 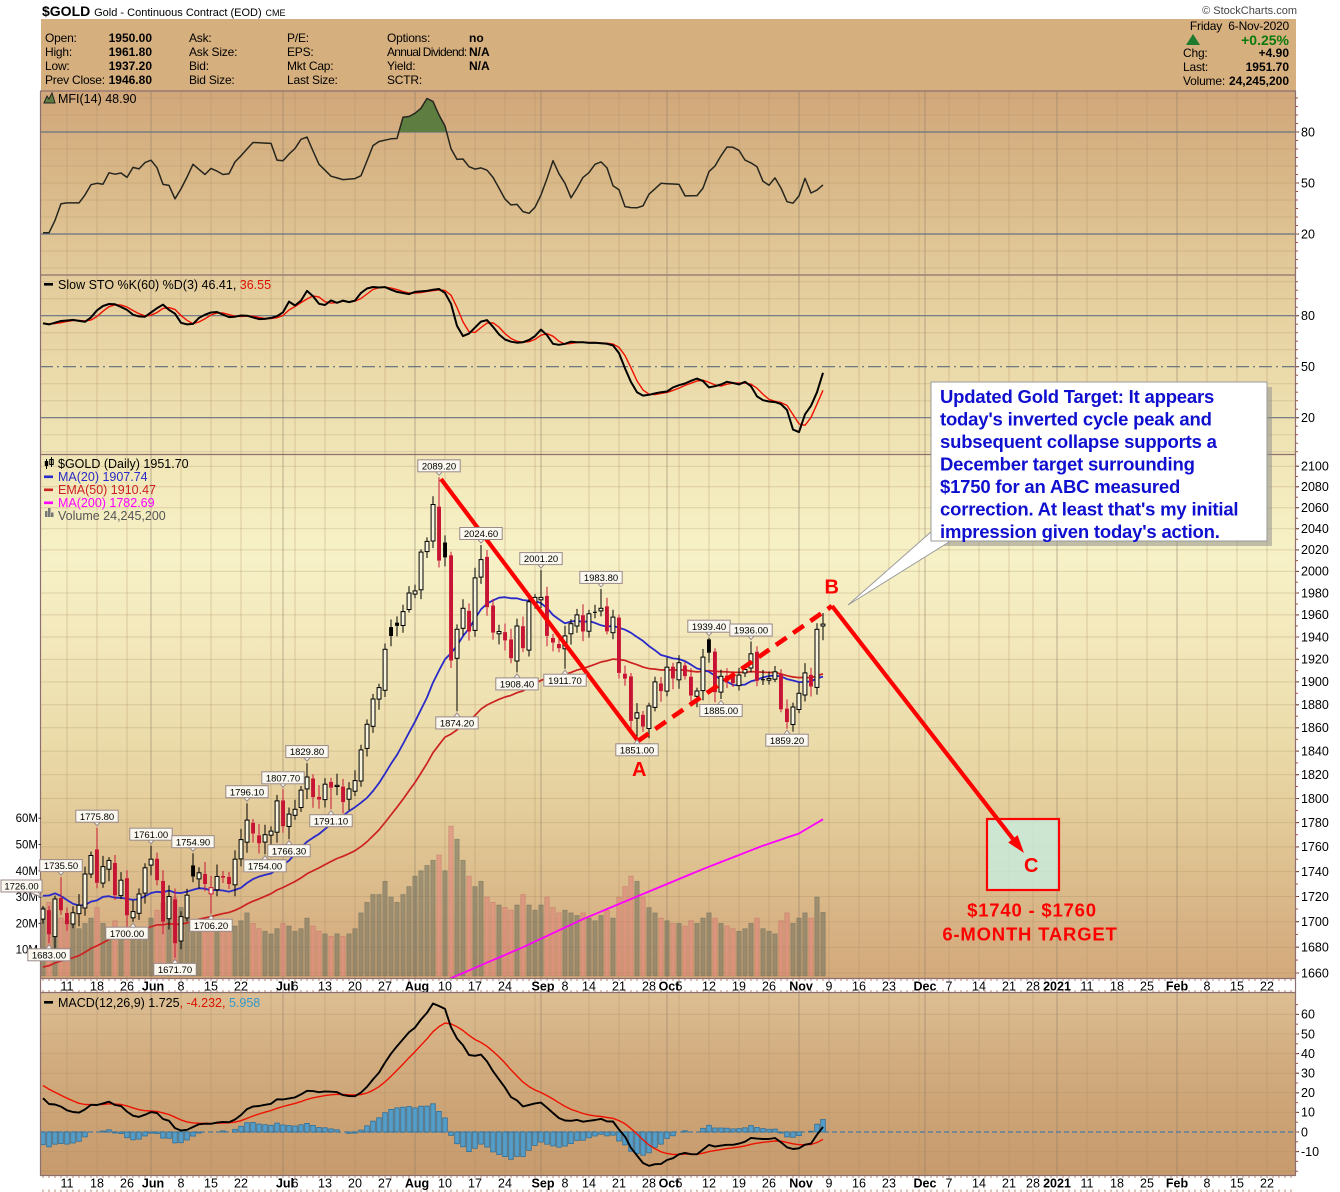 What do you see at coordinates (1315, 572) in the screenshot?
I see `svg-text: 2000` at bounding box center [1315, 572].